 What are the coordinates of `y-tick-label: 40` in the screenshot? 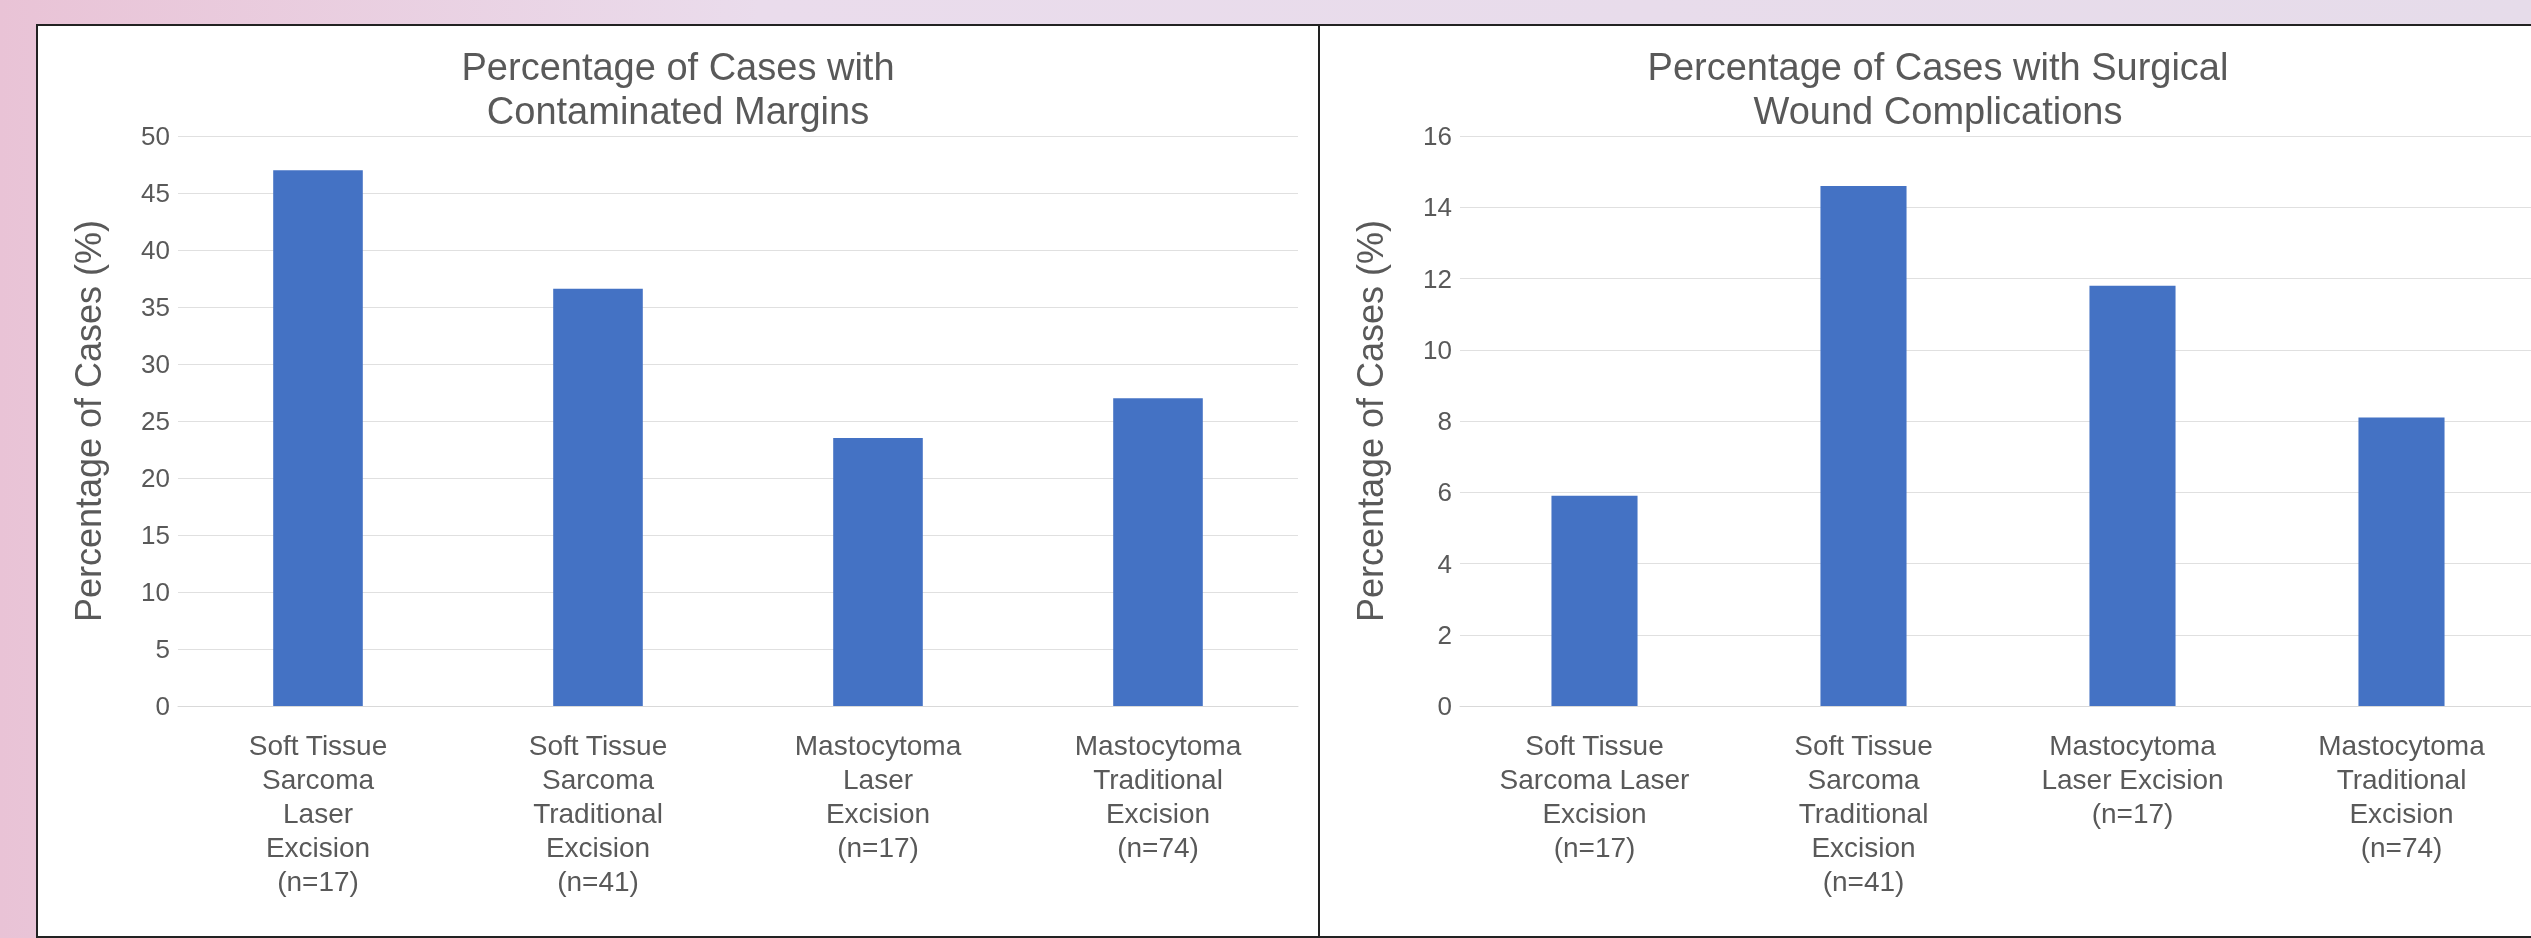 It's located at (155, 250).